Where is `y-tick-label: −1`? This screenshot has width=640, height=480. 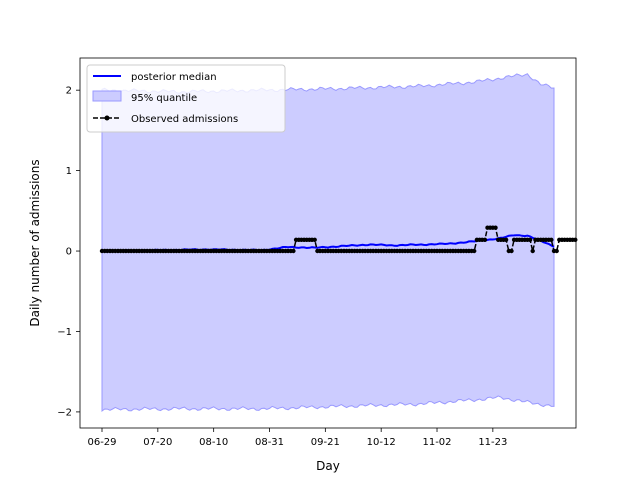 y-tick-label: −1 is located at coordinates (64, 332).